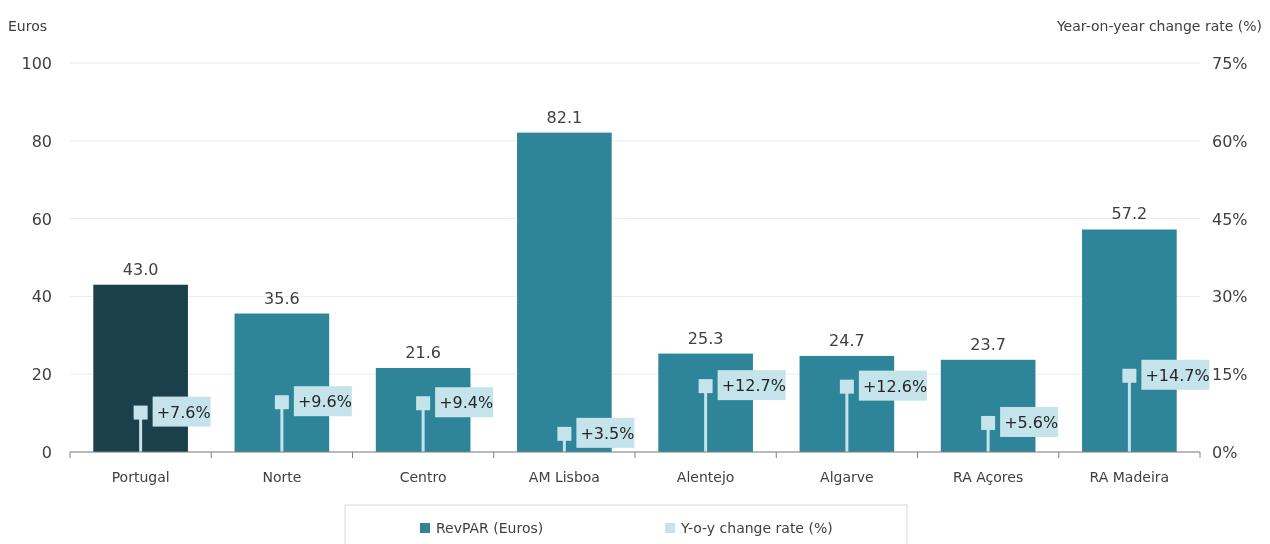  I want to click on legend-label: RevPAR (Euros), so click(490, 528).